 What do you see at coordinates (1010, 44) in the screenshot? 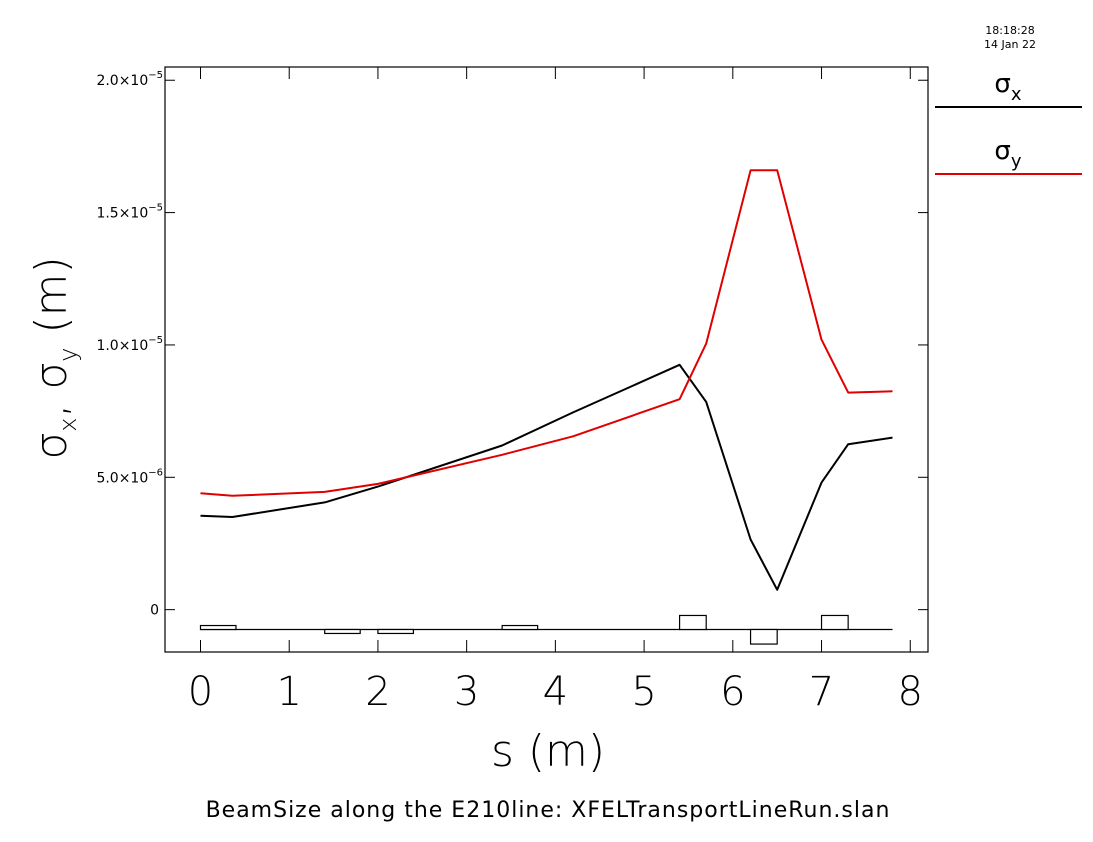
I see `timestamp-date: 14 Jan 22` at bounding box center [1010, 44].